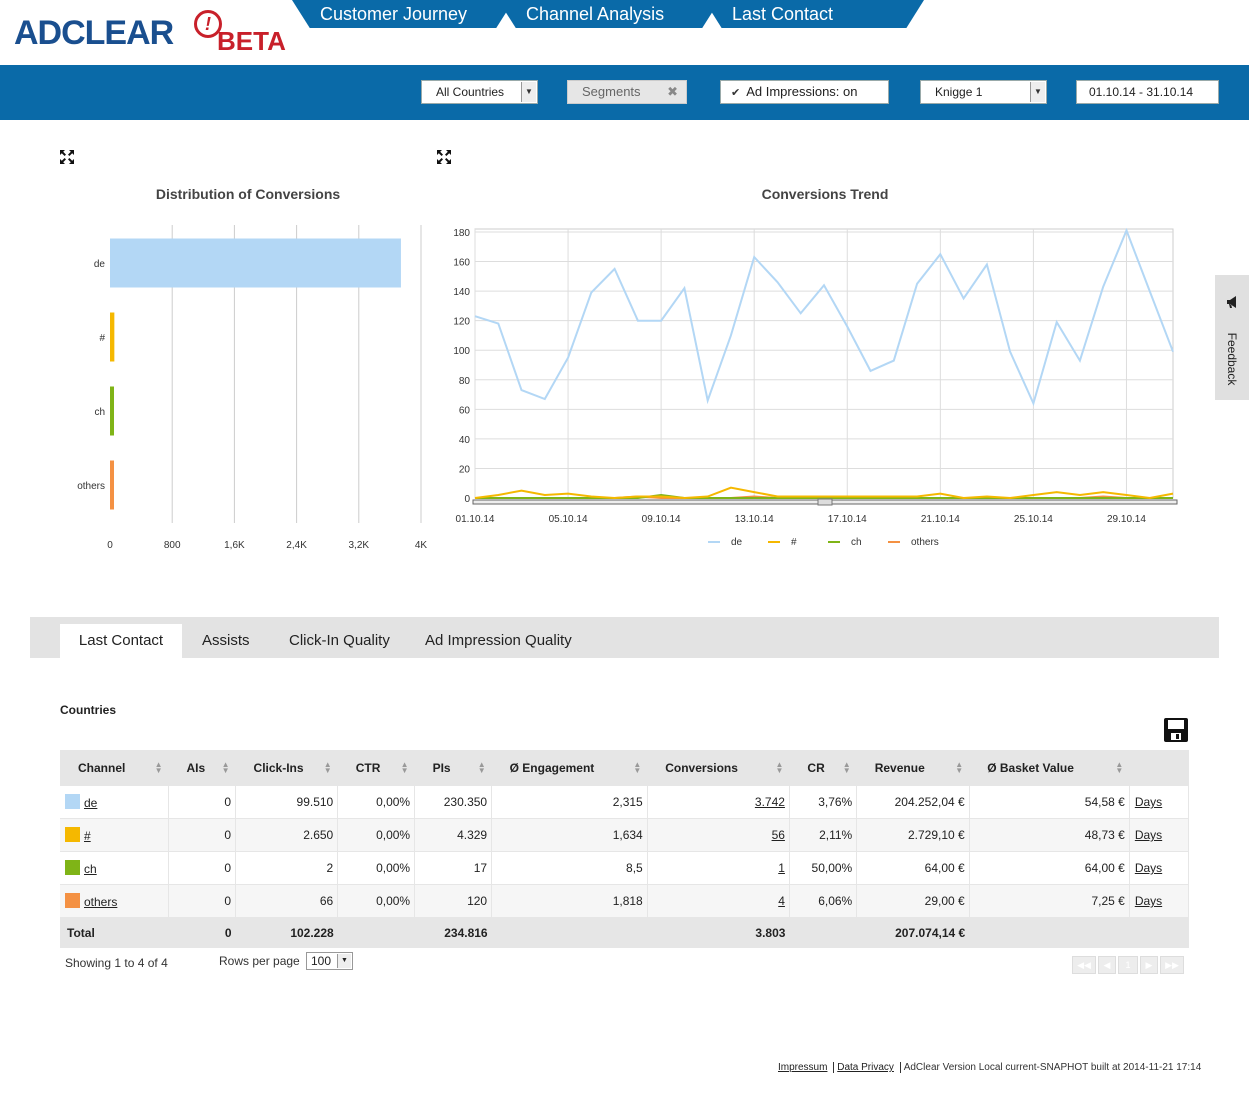  I want to click on cell-revenue: 2.729,10 €, so click(913, 835).